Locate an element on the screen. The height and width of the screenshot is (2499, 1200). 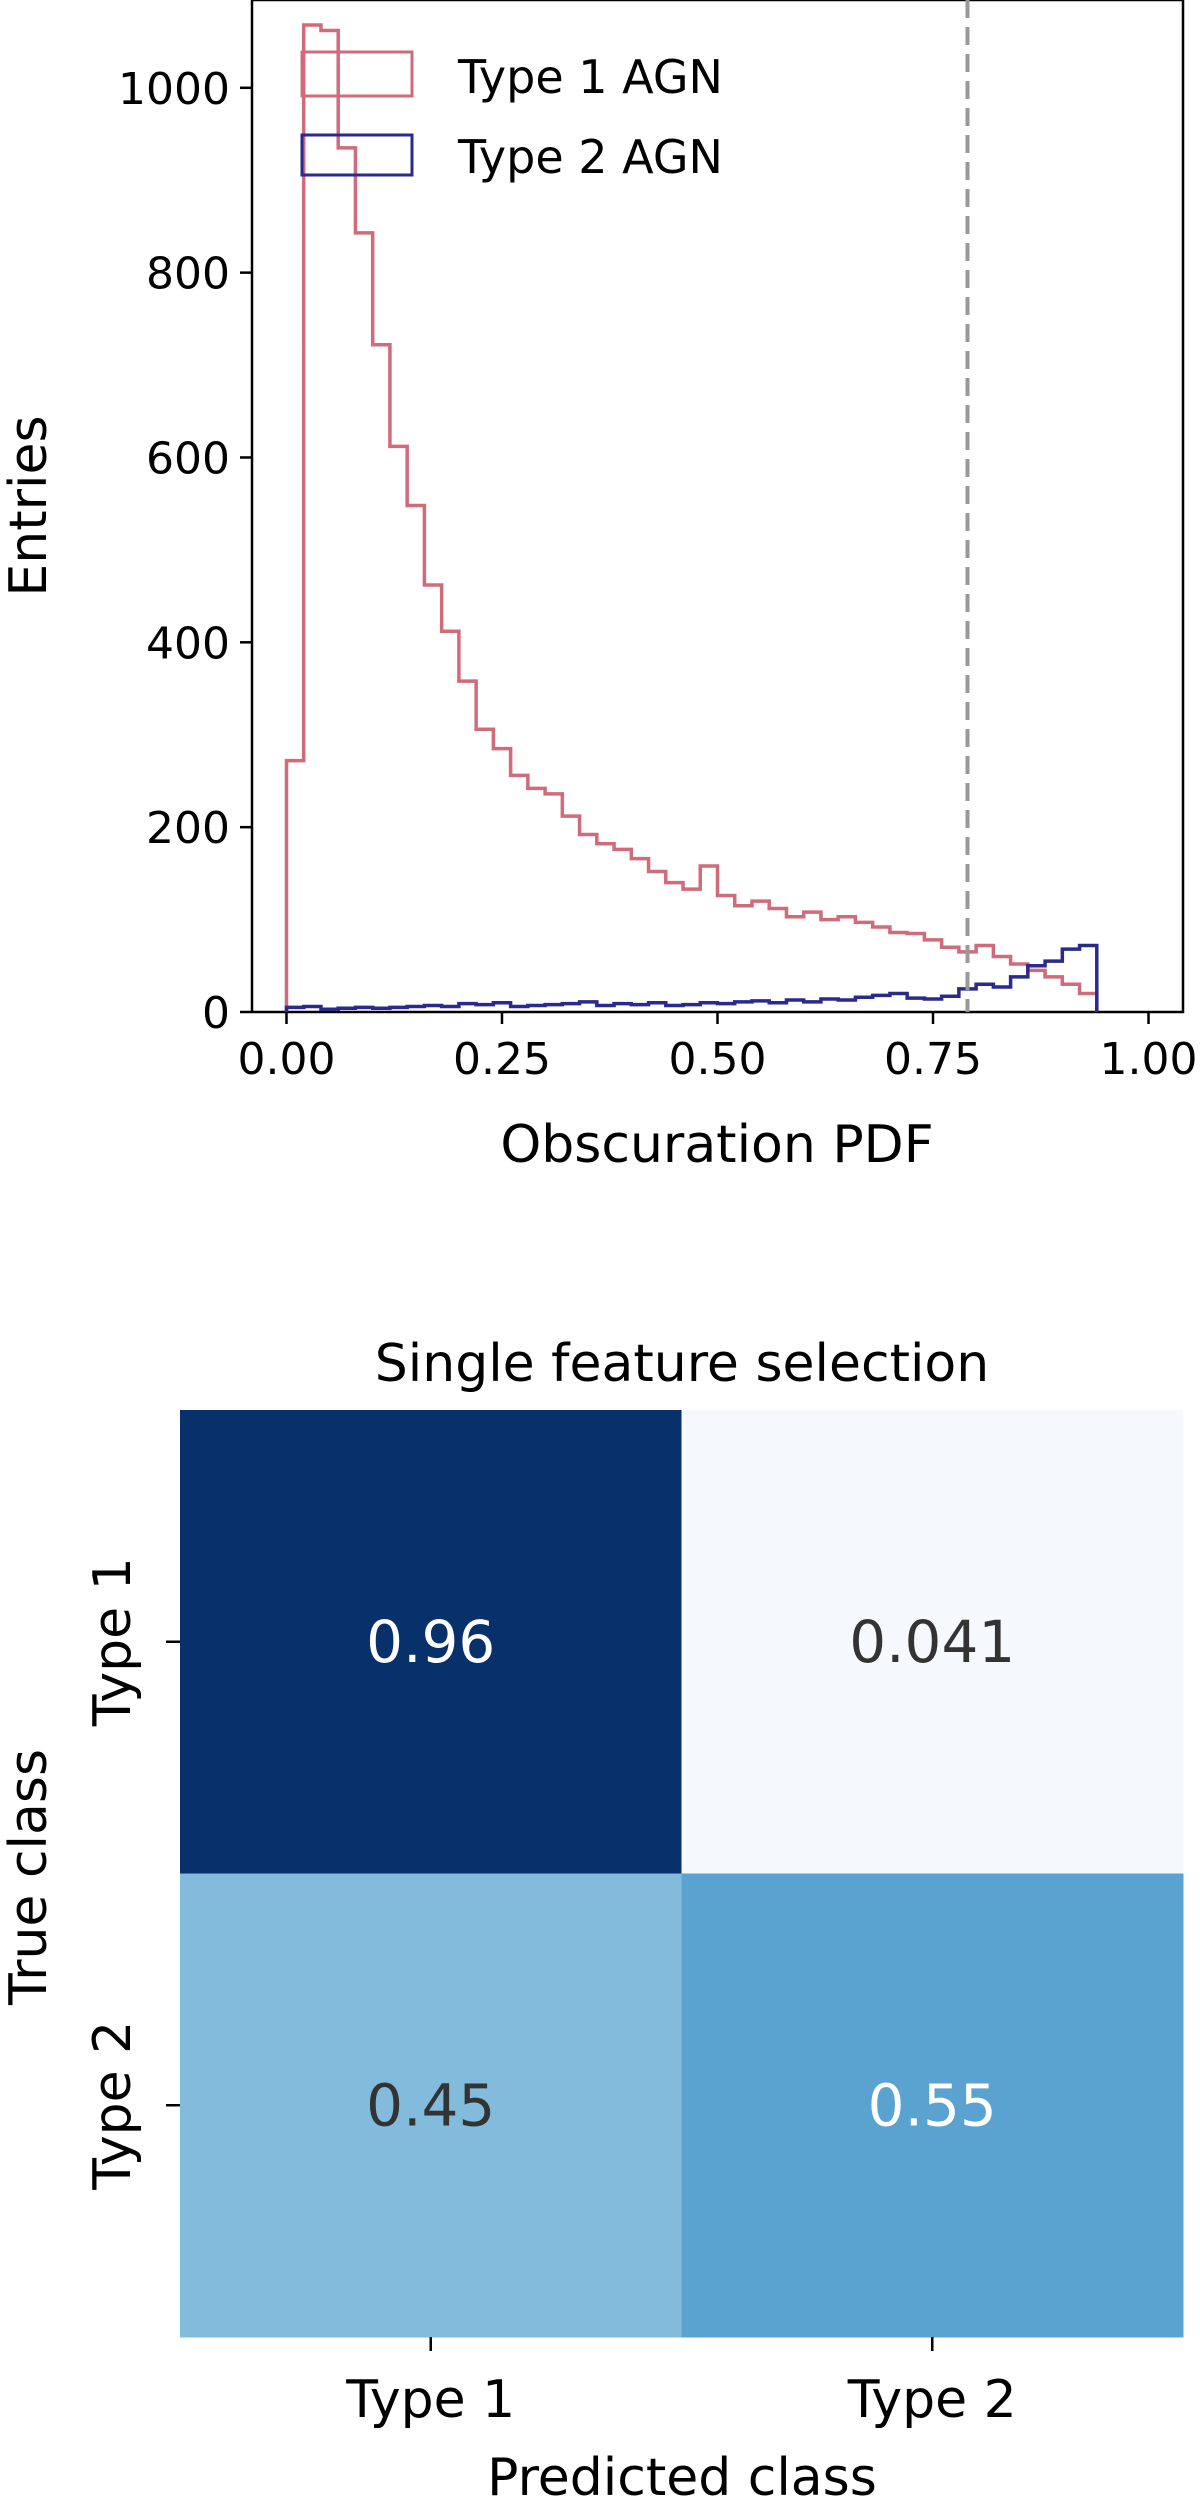
x-tick-label: 0.50 is located at coordinates (718, 1059).